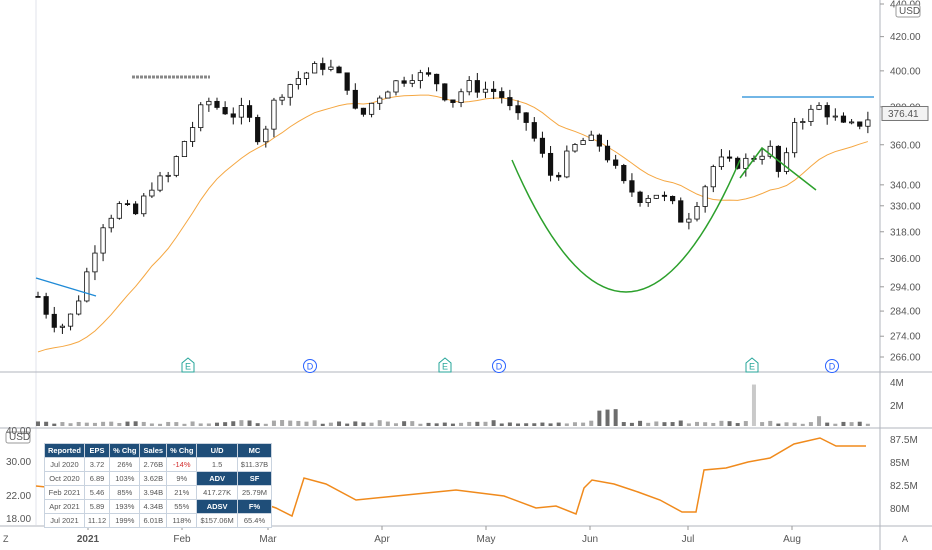 The image size is (932, 550). I want to click on earnings-marker-icon, so click(752, 365).